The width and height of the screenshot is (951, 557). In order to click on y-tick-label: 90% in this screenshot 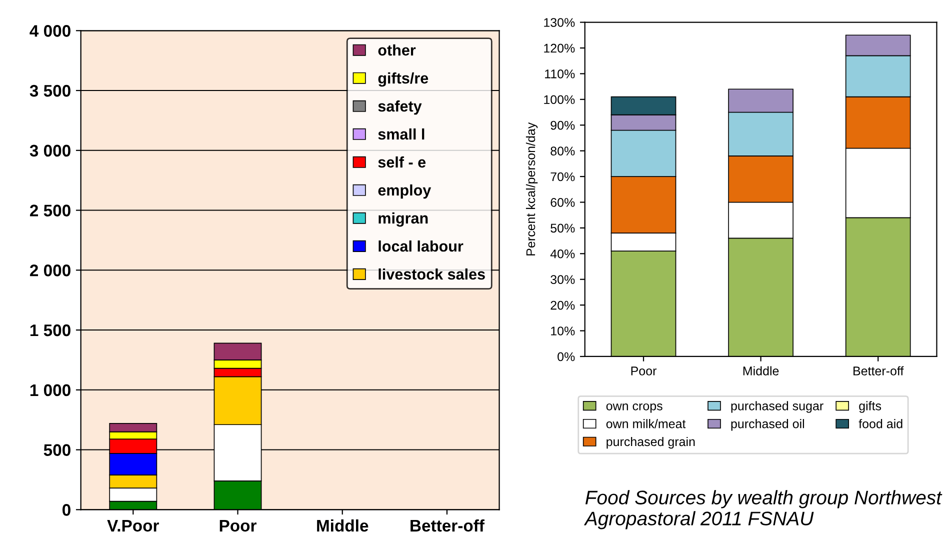, I will do `click(562, 125)`.